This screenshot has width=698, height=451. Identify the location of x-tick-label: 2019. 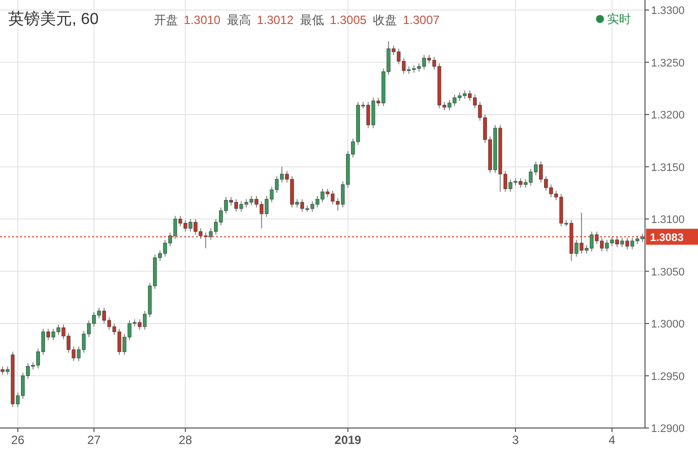
(348, 440).